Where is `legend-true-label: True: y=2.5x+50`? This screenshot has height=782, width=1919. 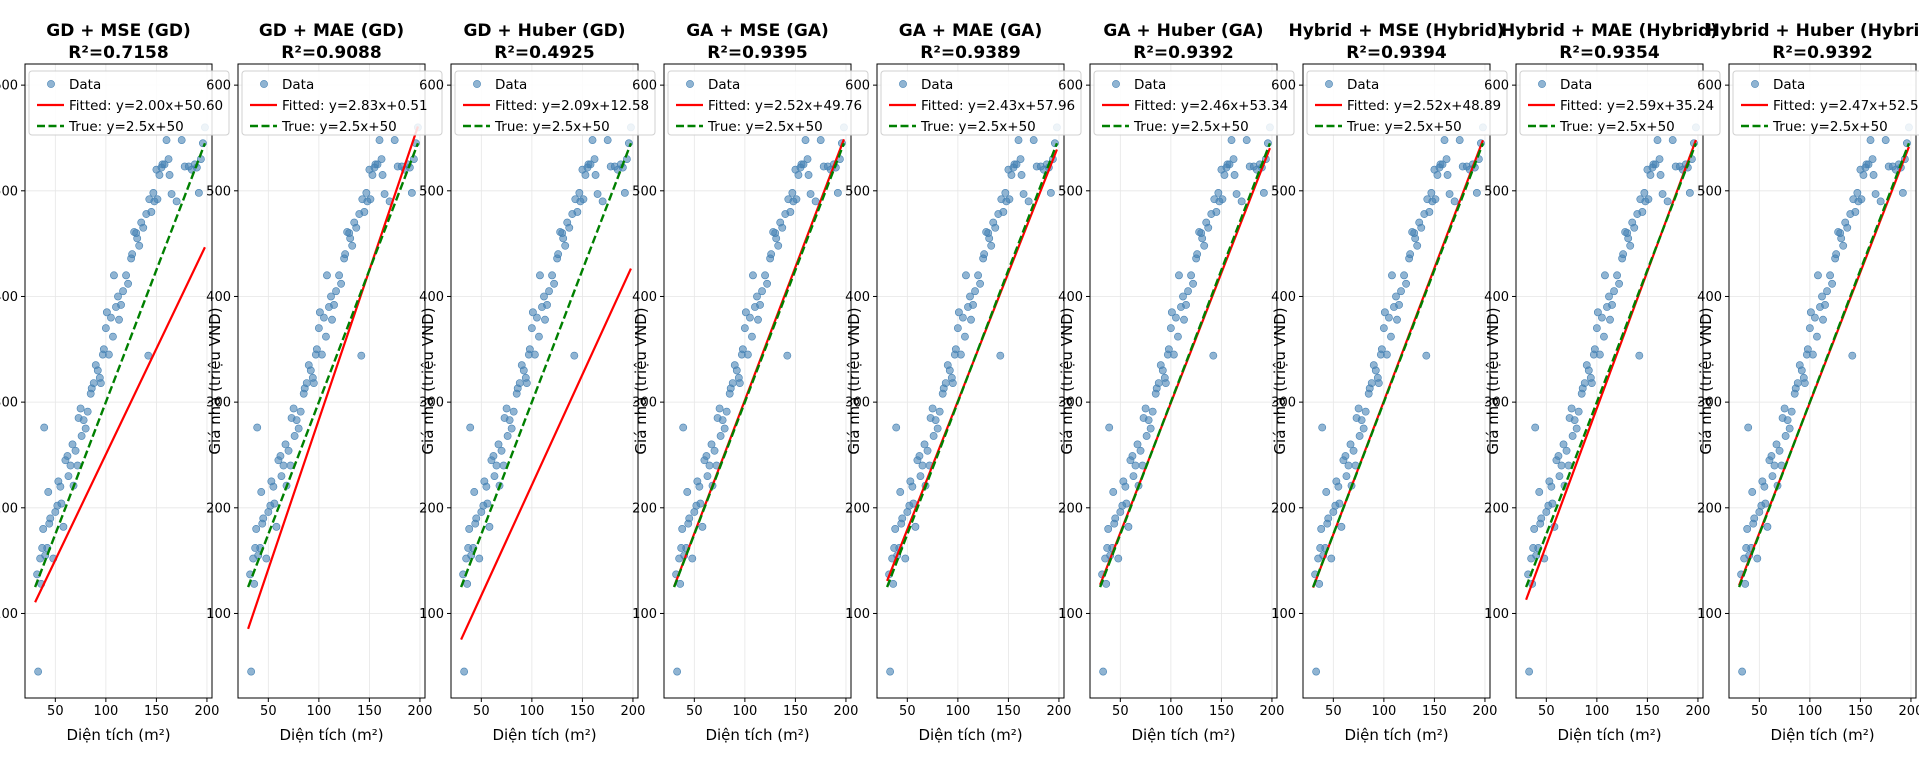 legend-true-label: True: y=2.5x+50 is located at coordinates (978, 127).